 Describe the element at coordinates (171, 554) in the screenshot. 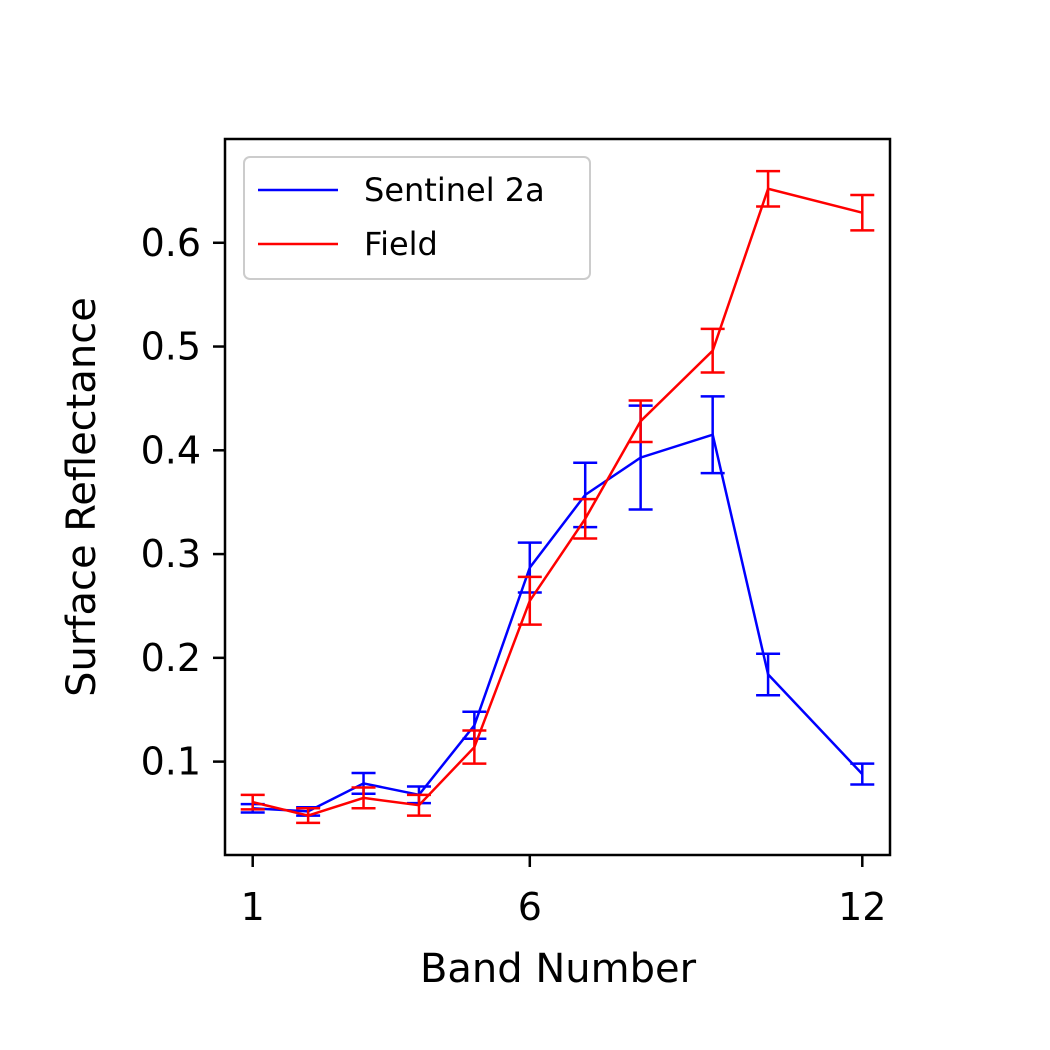

I see `y-tick-label: 0.3` at that location.